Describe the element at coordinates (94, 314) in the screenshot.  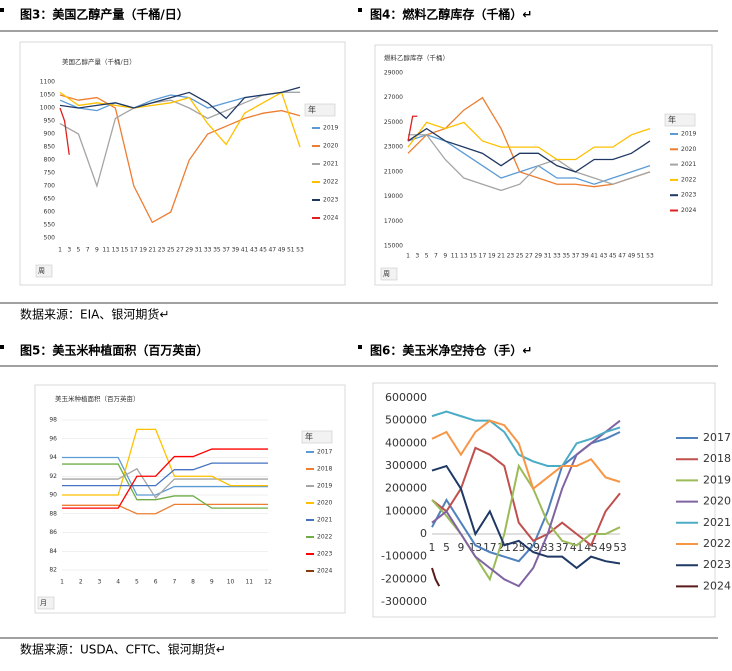
I see `source: 数据来源：EIA、银河期货↵` at that location.